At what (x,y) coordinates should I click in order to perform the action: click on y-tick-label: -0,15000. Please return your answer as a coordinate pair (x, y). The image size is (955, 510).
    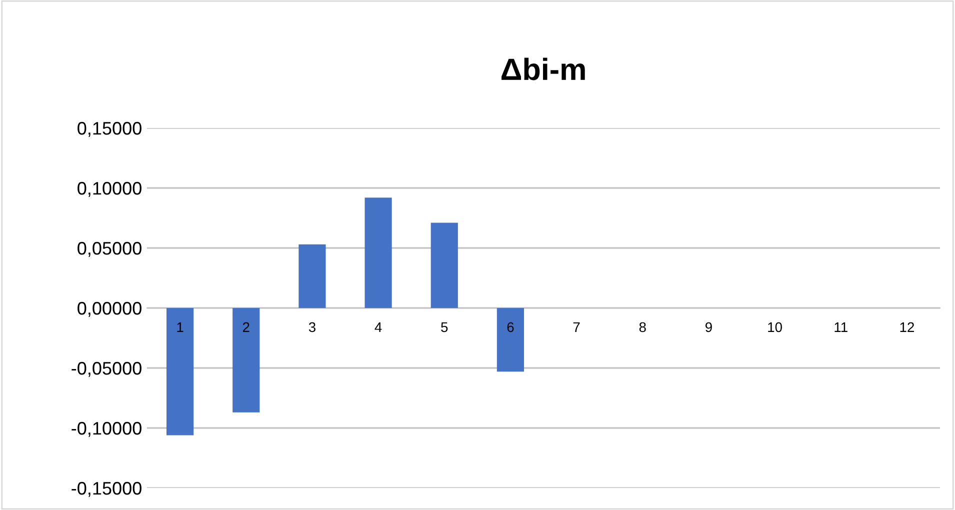
    Looking at the image, I should click on (107, 489).